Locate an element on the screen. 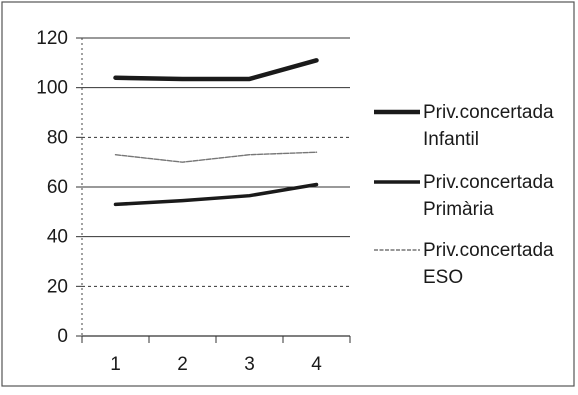 The image size is (578, 395). legend-label-2: Primària is located at coordinates (458, 209).